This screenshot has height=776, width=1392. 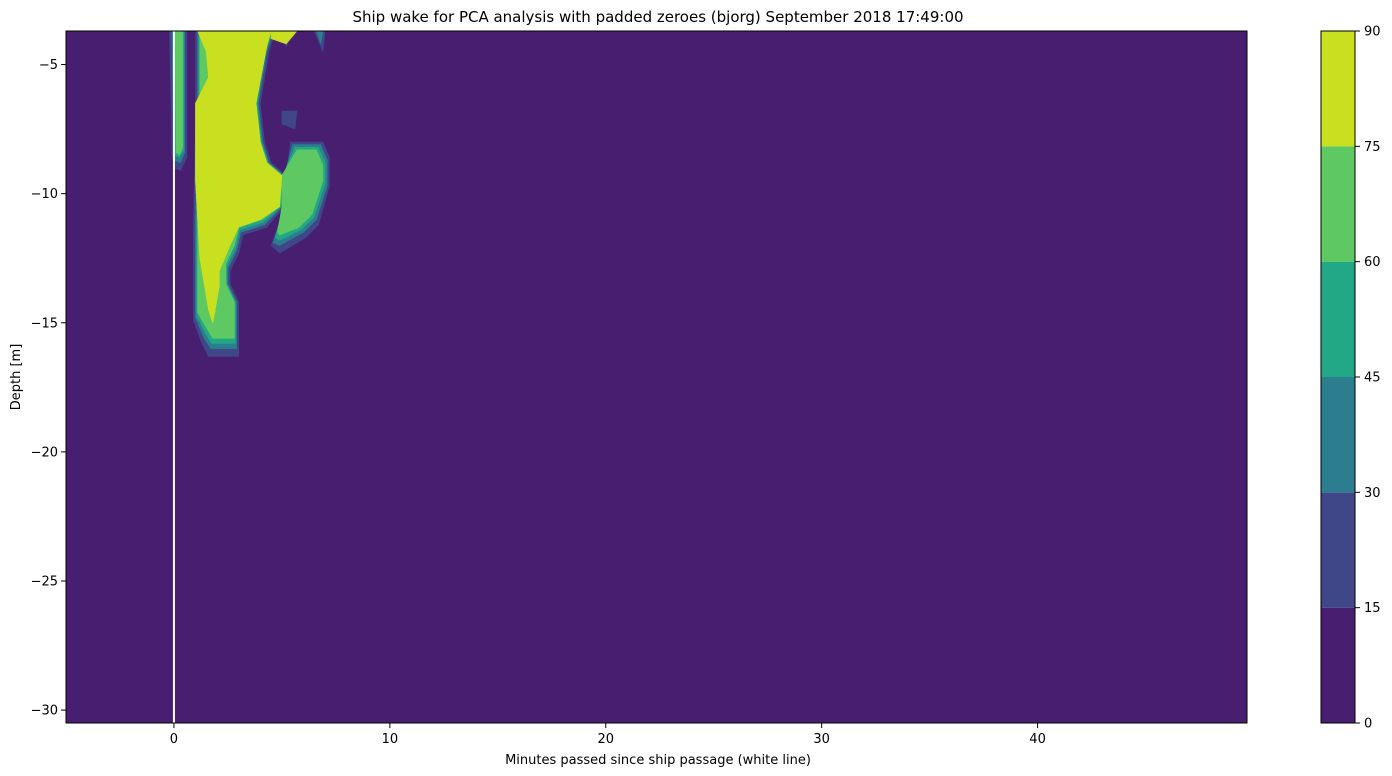 I want to click on y-tick-label: −5, so click(x=48, y=65).